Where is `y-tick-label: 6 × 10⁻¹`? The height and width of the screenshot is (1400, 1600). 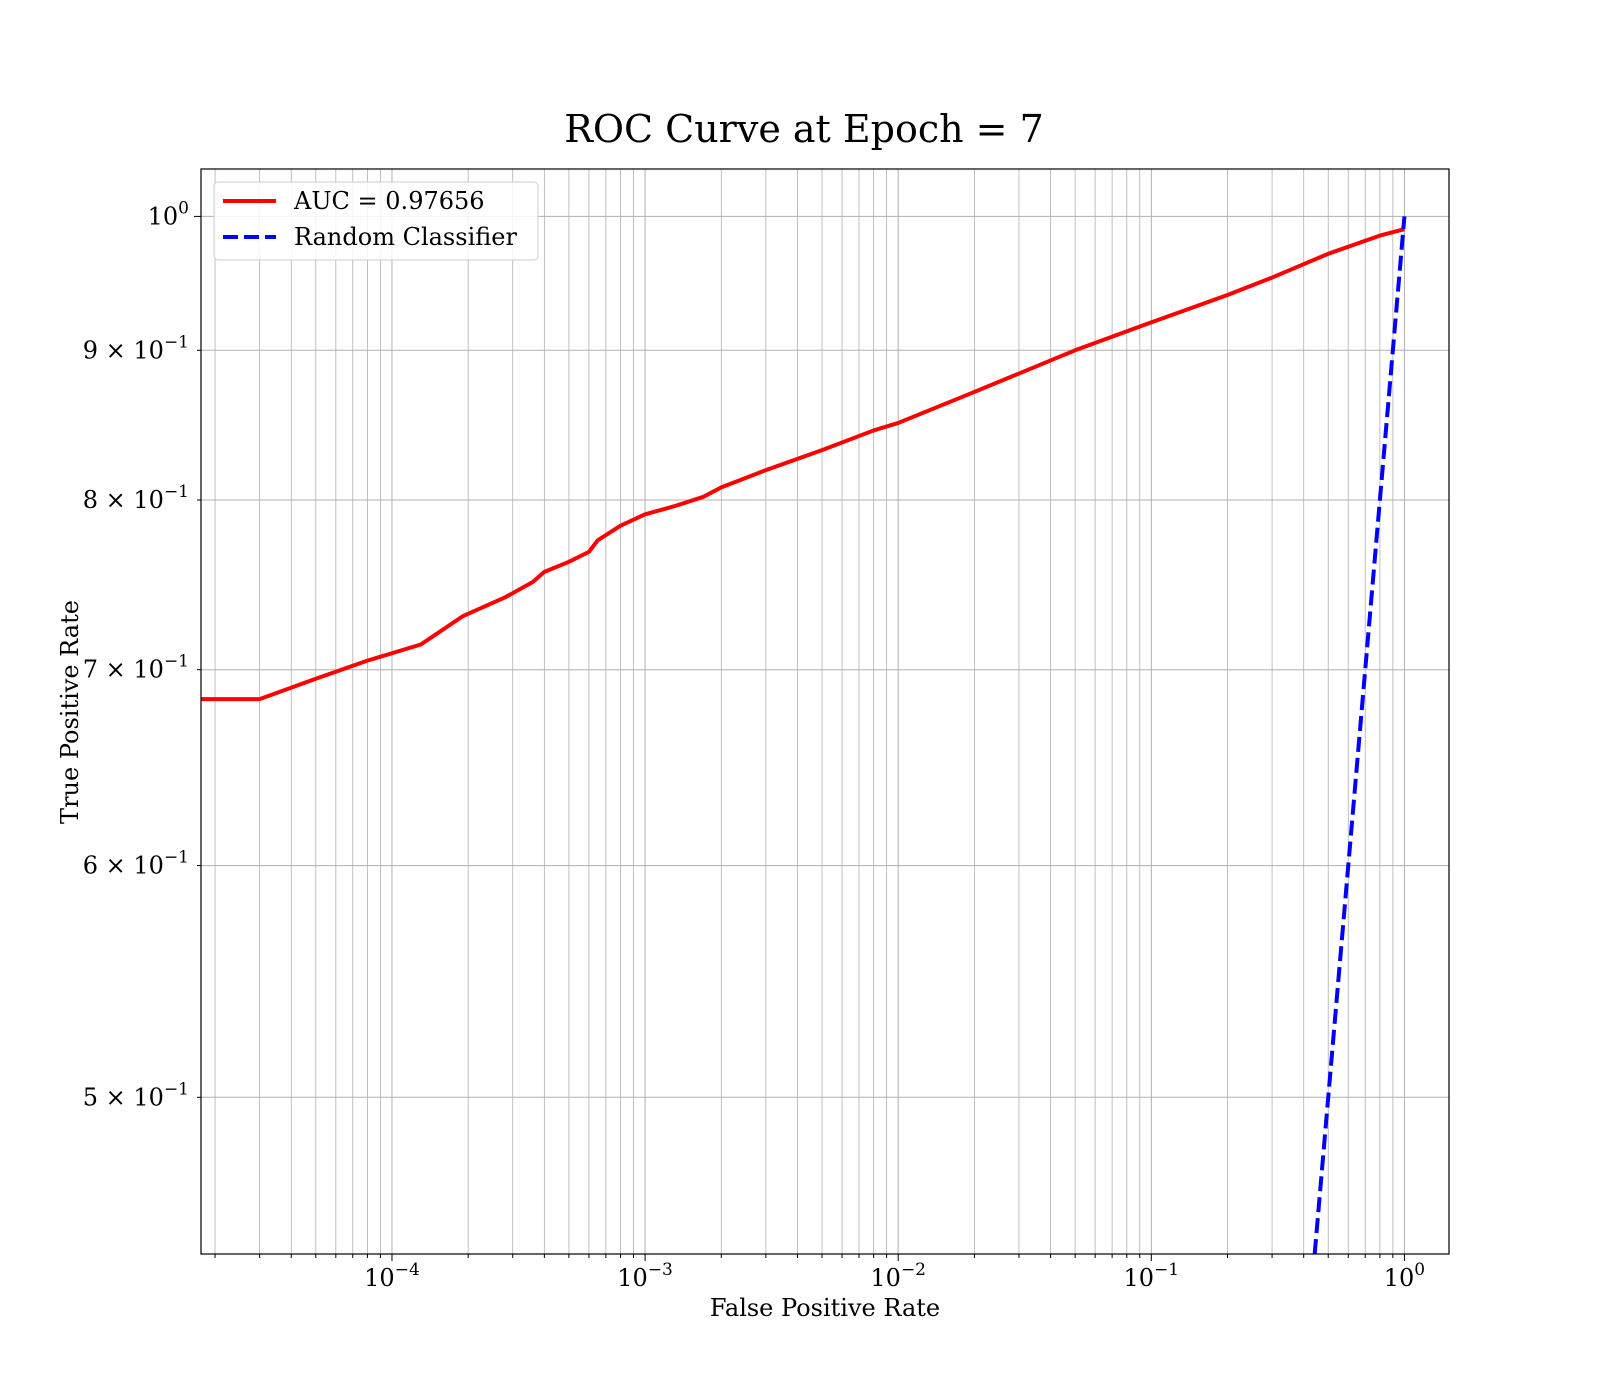 y-tick-label: 6 × 10⁻¹ is located at coordinates (136, 864).